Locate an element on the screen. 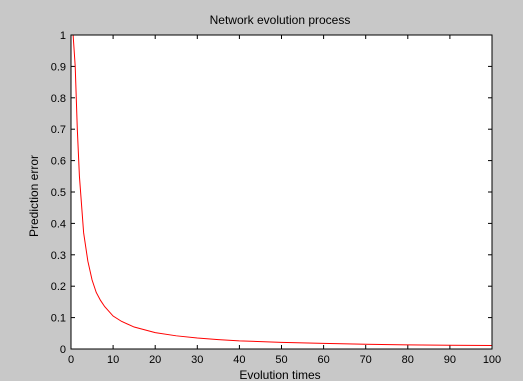 The width and height of the screenshot is (523, 381). y-tick-label: 0.8 is located at coordinates (58, 99).